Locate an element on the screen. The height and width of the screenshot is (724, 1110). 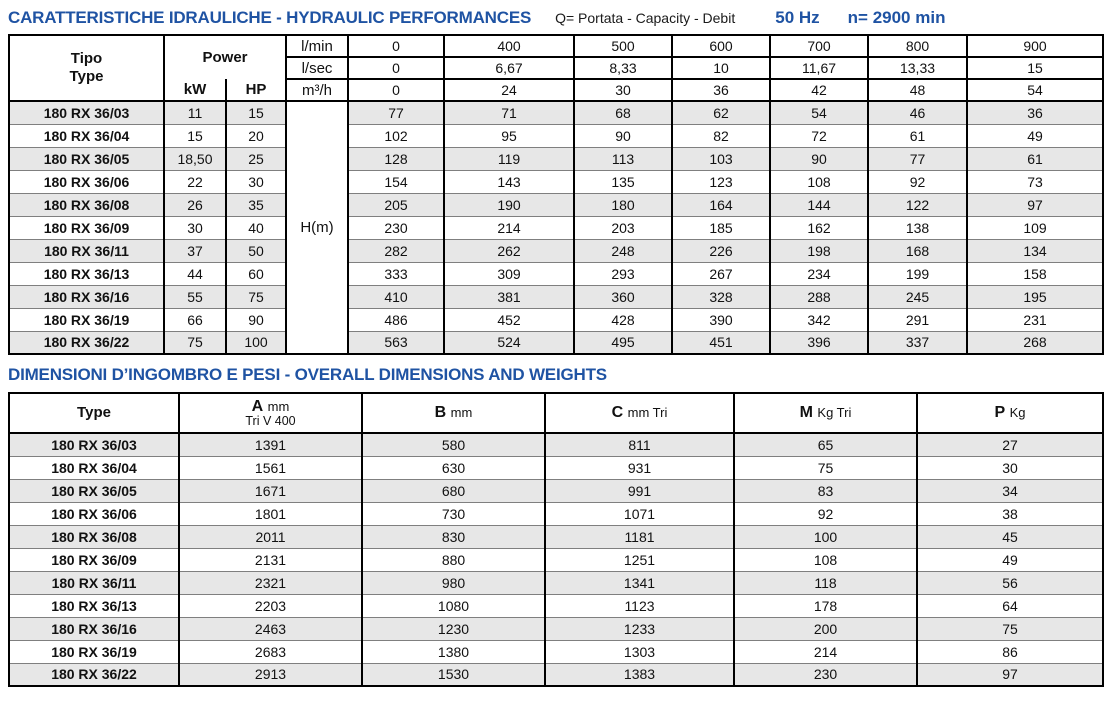
type-cell: 180 RX 36/09 is located at coordinates (93, 559).